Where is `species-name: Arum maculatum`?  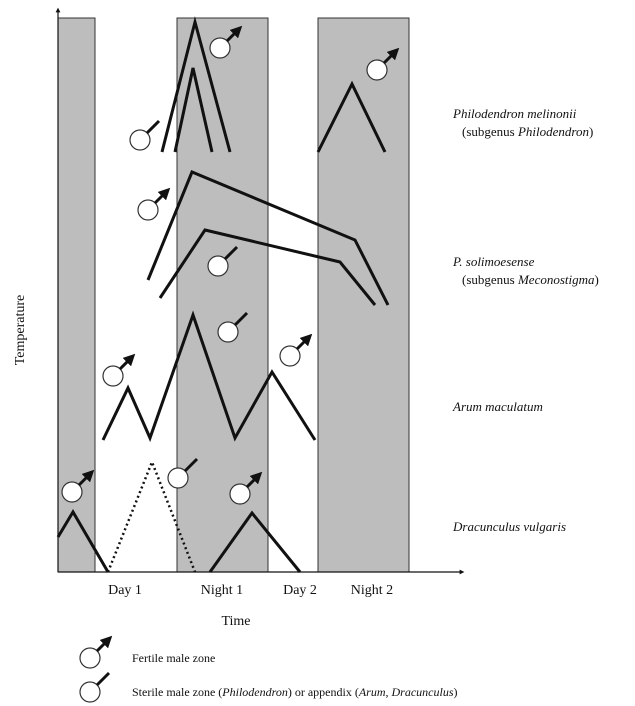
species-name: Arum maculatum is located at coordinates (497, 406).